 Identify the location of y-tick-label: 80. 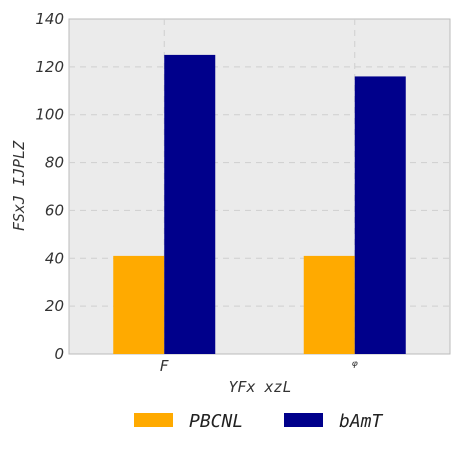
(54, 163).